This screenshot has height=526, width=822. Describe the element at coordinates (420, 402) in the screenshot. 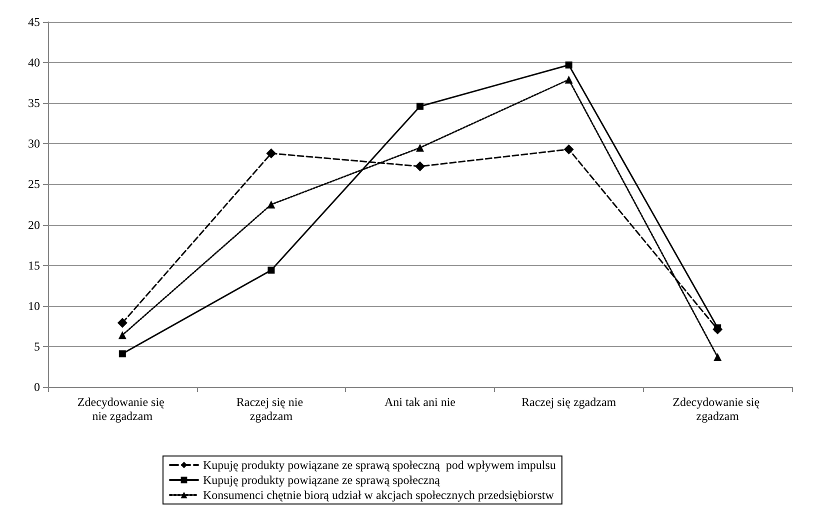

I see `x-tick-label: Ani tak ani nie` at that location.